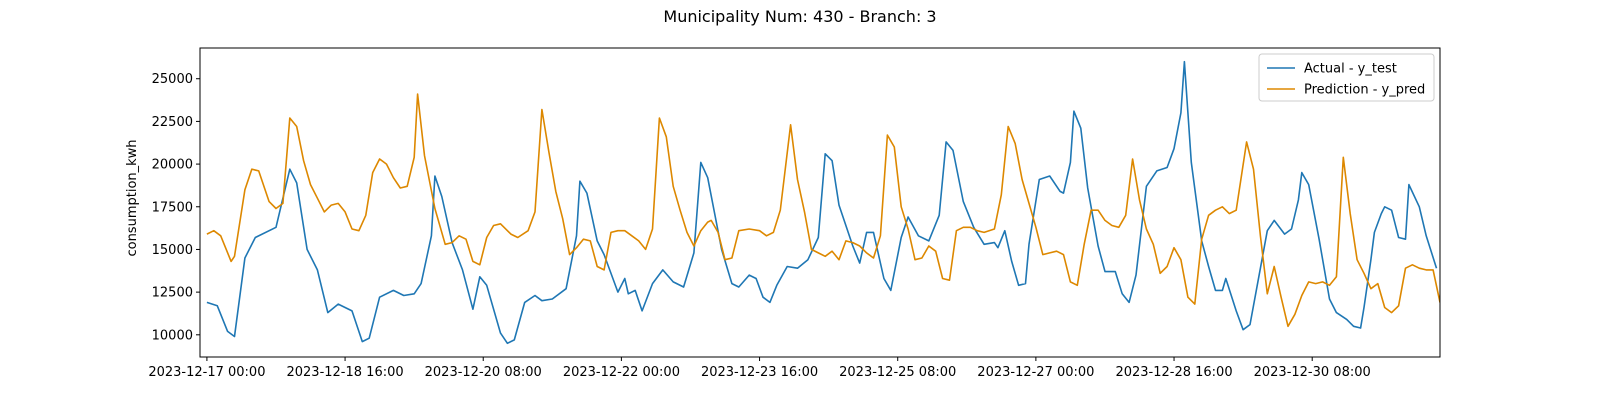  I want to click on legend-label-actual: Actual - y_test, so click(1350, 69).